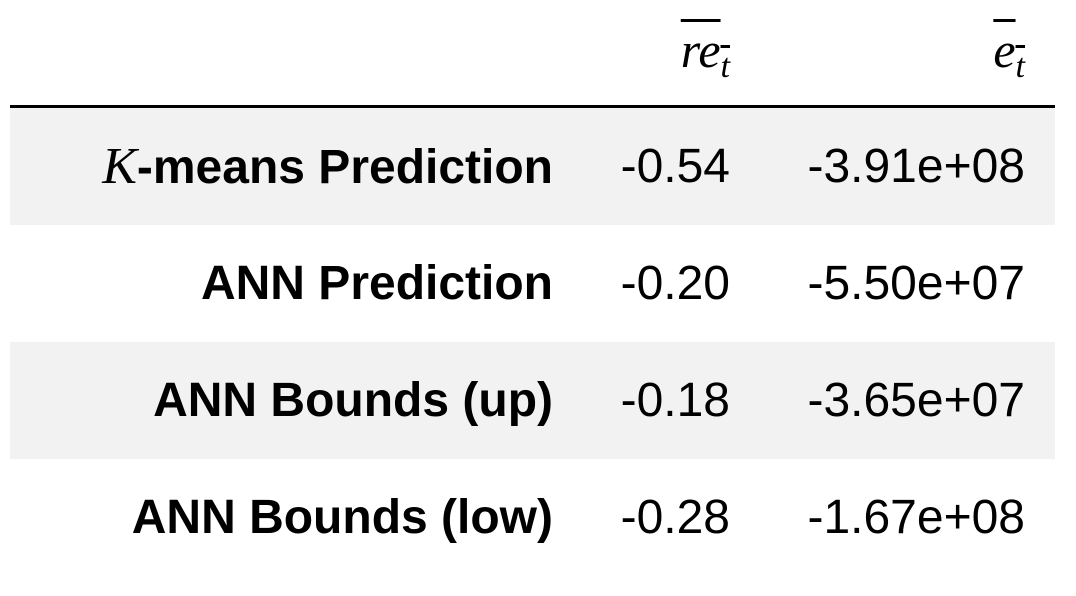  What do you see at coordinates (342, 517) in the screenshot?
I see `row-label: ANN Bounds (low)` at bounding box center [342, 517].